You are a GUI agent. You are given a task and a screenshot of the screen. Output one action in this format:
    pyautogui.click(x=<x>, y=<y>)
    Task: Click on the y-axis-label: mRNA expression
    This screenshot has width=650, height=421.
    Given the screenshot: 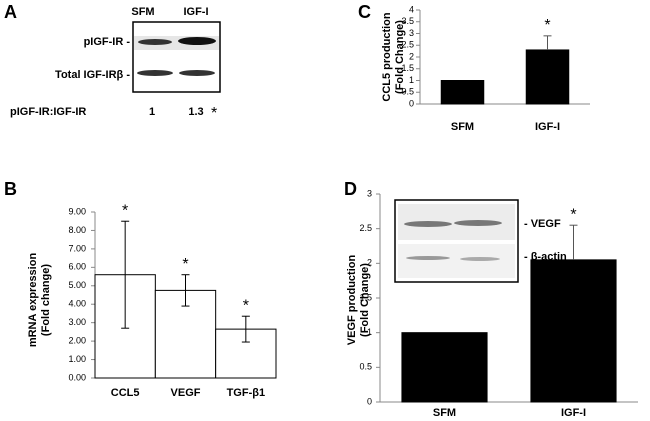 What is the action you would take?
    pyautogui.click(x=33, y=300)
    